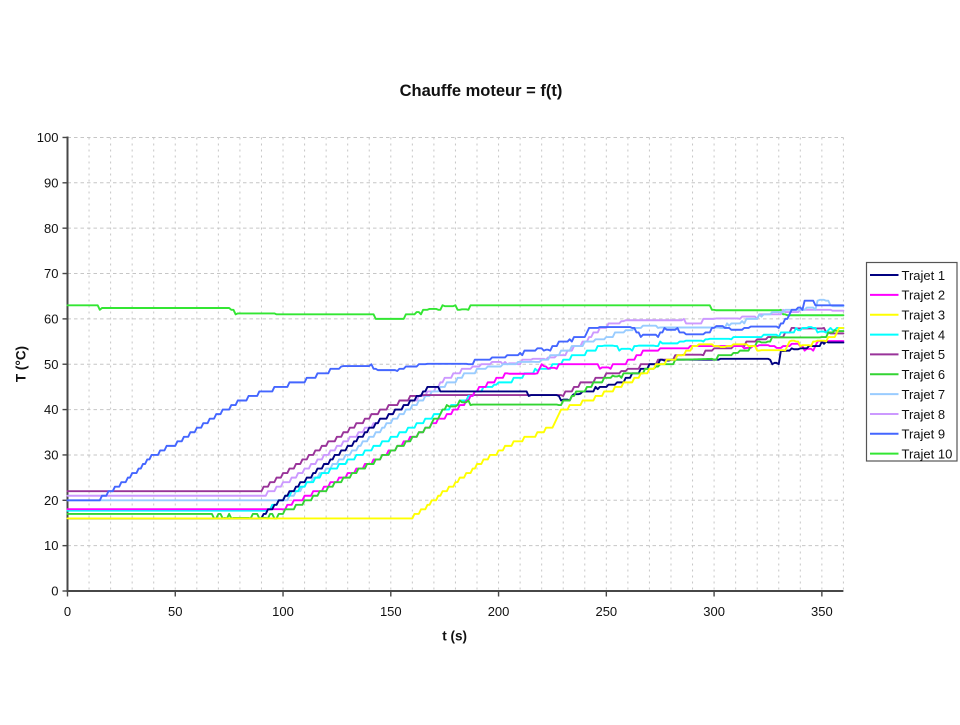  I want to click on svg-text: Trajet 2, so click(924, 295).